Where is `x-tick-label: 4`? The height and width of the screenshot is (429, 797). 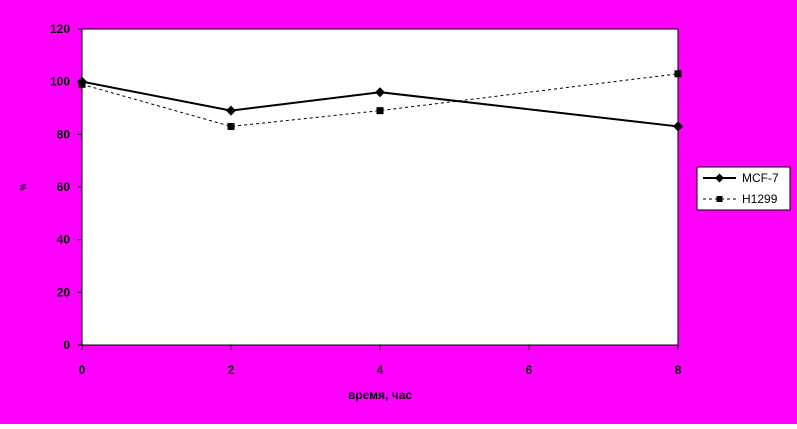 x-tick-label: 4 is located at coordinates (380, 370).